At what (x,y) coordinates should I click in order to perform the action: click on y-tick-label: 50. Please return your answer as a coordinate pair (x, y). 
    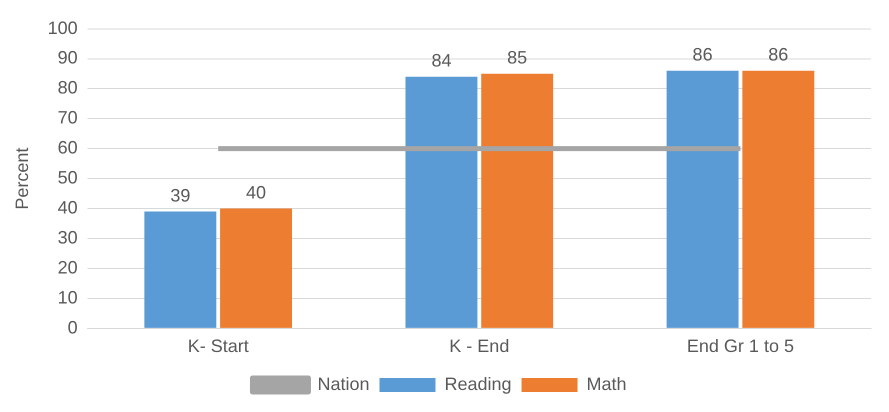
    Looking at the image, I should click on (68, 178).